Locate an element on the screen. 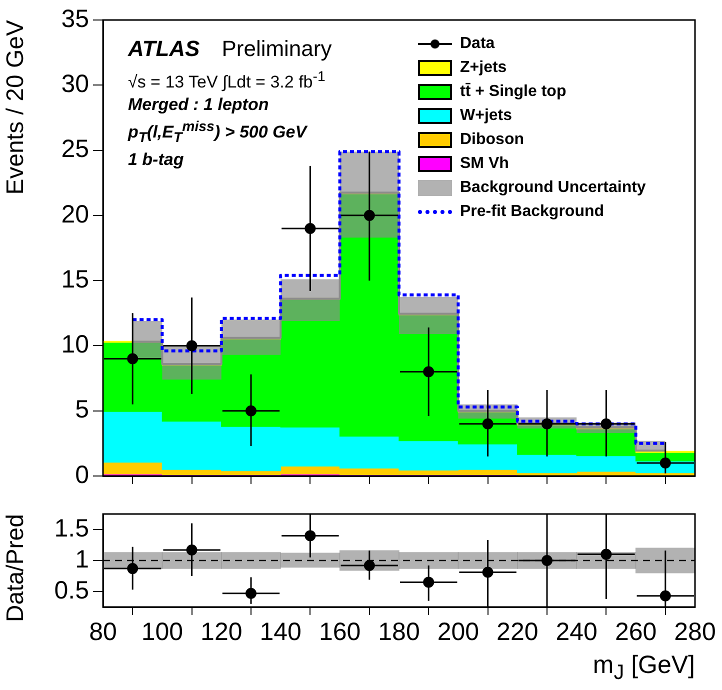  x-axis-title: m$_{J}$ [GeV] is located at coordinates (643, 668).